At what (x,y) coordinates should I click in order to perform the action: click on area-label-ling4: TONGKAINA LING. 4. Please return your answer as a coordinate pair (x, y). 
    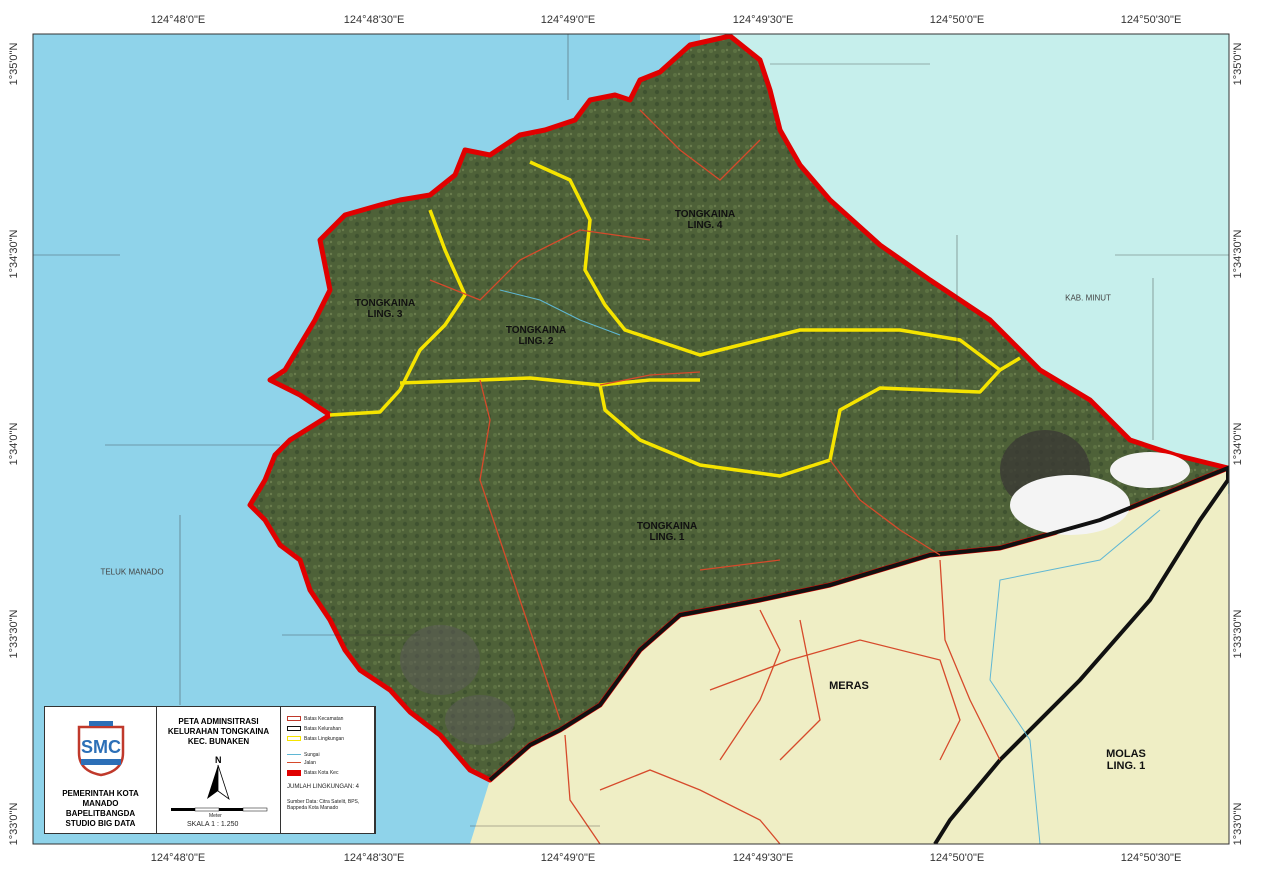
    Looking at the image, I should click on (705, 220).